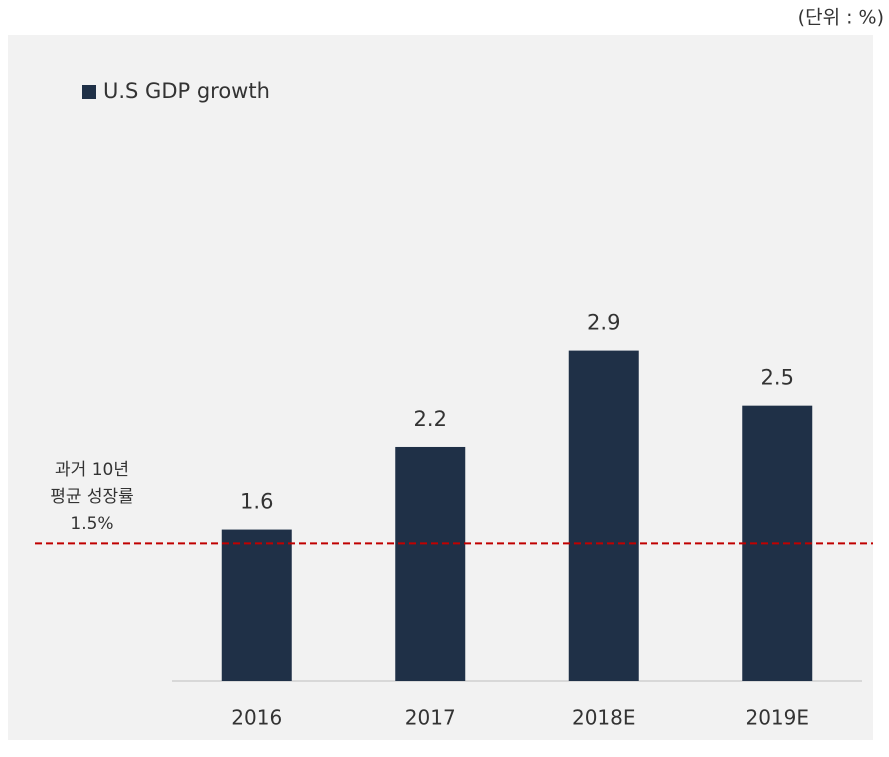  Describe the element at coordinates (841, 18) in the screenshot. I see `unit-note: (단위 : %)` at that location.